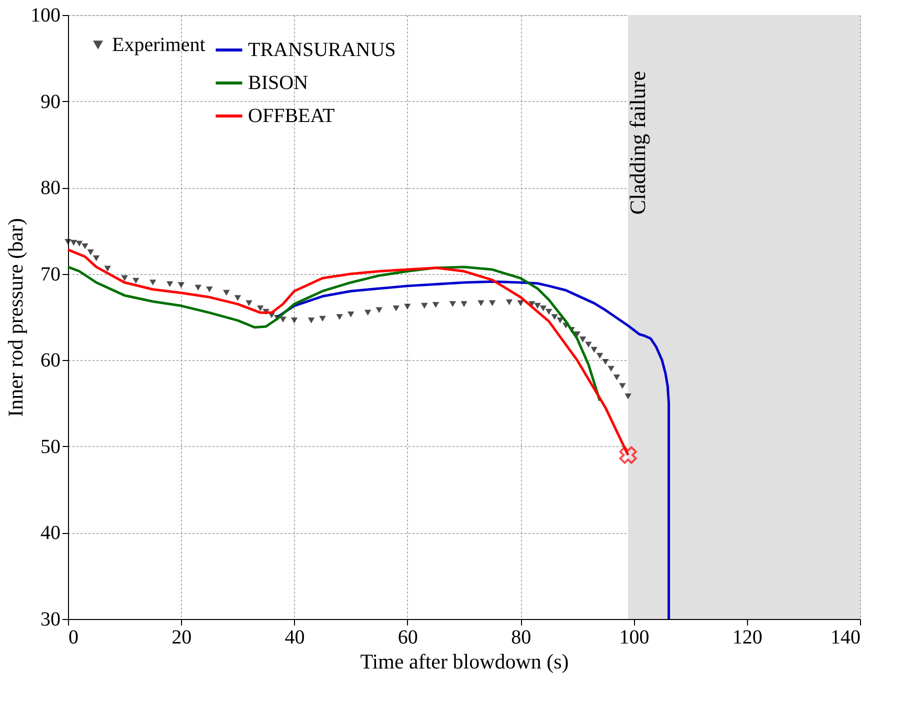 Image resolution: width=922 pixels, height=701 pixels. Describe the element at coordinates (73, 637) in the screenshot. I see `x-tick-label: 0` at that location.